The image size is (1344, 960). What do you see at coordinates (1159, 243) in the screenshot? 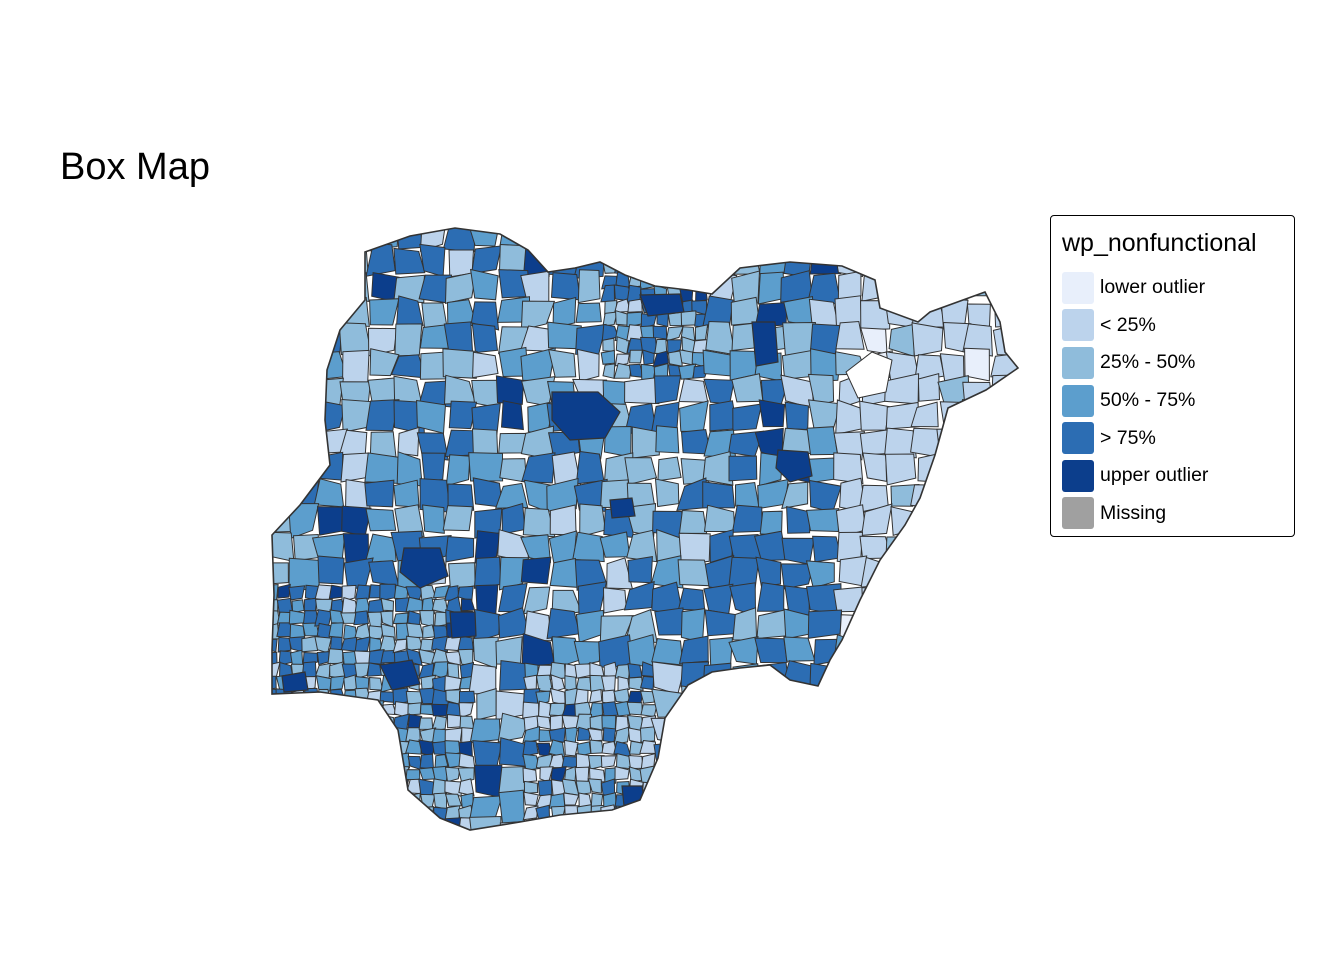
I see `legend-title: wp_nonfunctional` at bounding box center [1159, 243].